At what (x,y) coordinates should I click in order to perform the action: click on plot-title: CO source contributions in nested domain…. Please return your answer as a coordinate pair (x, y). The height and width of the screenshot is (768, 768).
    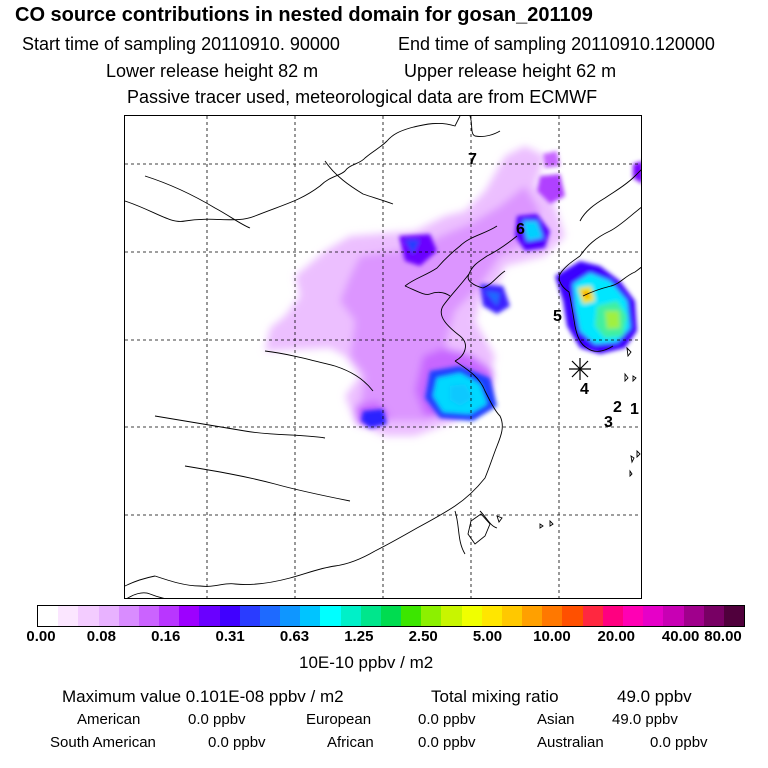
    Looking at the image, I should click on (304, 15).